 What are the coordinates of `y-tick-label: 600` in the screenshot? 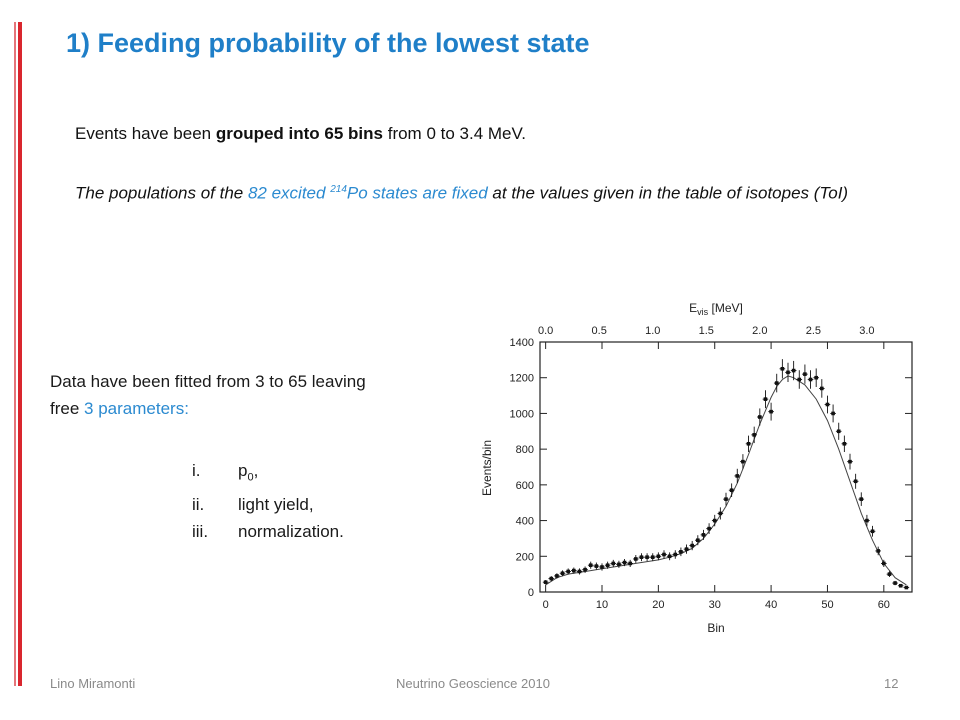 It's located at (525, 486).